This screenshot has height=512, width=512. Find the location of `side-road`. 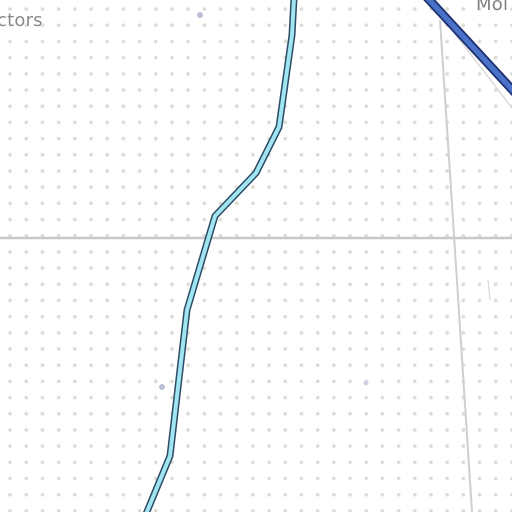

side-road is located at coordinates (481, 69).